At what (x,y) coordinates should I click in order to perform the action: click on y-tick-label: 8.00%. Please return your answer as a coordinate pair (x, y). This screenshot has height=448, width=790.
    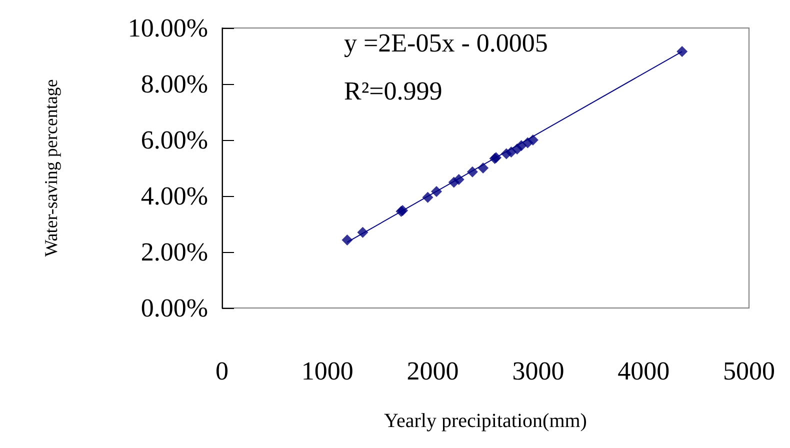
    Looking at the image, I should click on (174, 84).